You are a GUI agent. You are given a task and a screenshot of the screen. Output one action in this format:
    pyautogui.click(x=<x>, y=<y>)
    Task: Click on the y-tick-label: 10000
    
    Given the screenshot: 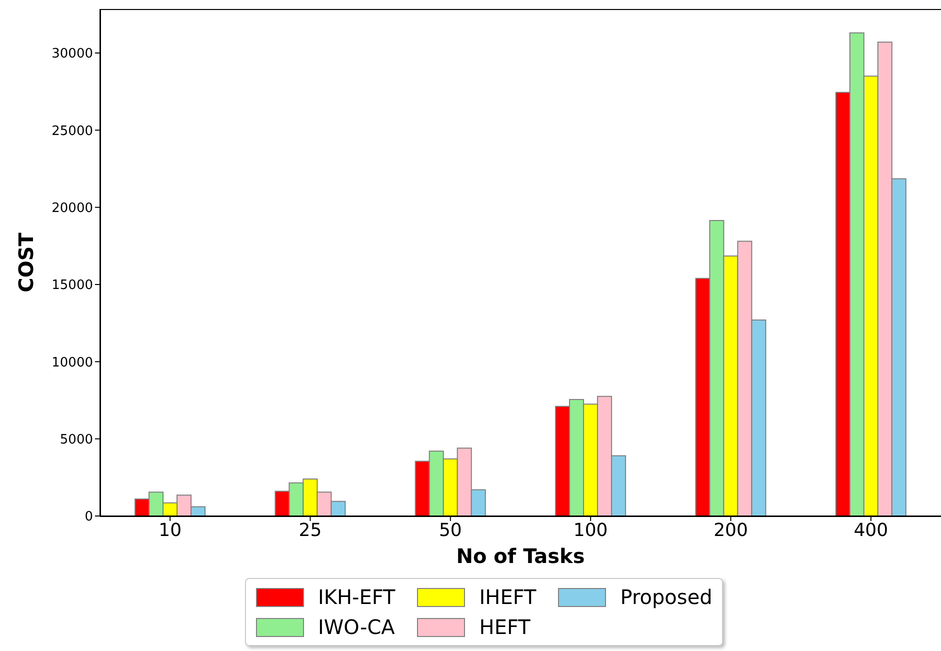 What is the action you would take?
    pyautogui.click(x=72, y=362)
    